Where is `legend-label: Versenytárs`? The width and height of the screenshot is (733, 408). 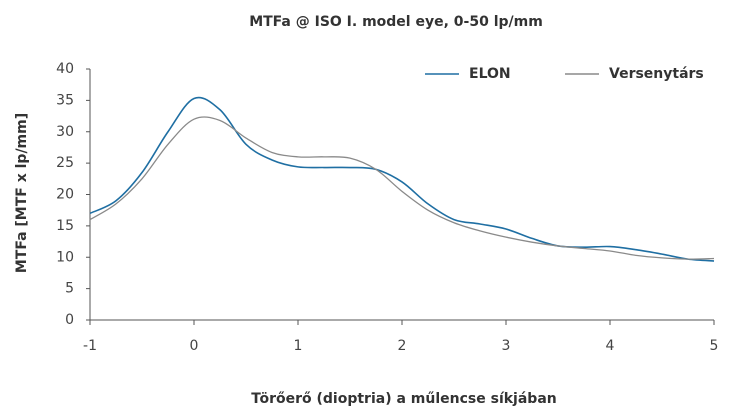
legend-label: Versenytárs is located at coordinates (656, 74).